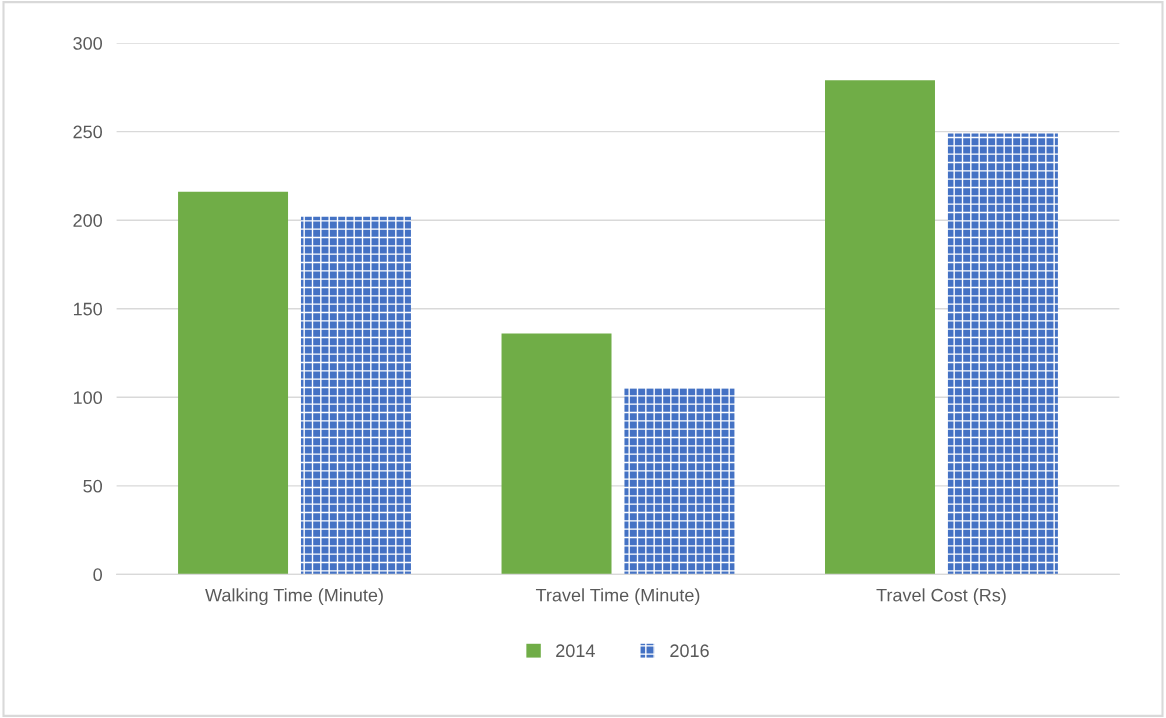  What do you see at coordinates (88, 43) in the screenshot?
I see `y-tick-label: 300` at bounding box center [88, 43].